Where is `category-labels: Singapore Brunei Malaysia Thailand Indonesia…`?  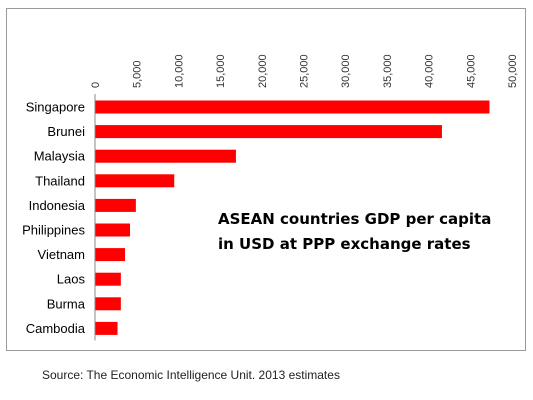
category-labels: Singapore Brunei Malaysia Thailand Indonesia… is located at coordinates (54, 218).